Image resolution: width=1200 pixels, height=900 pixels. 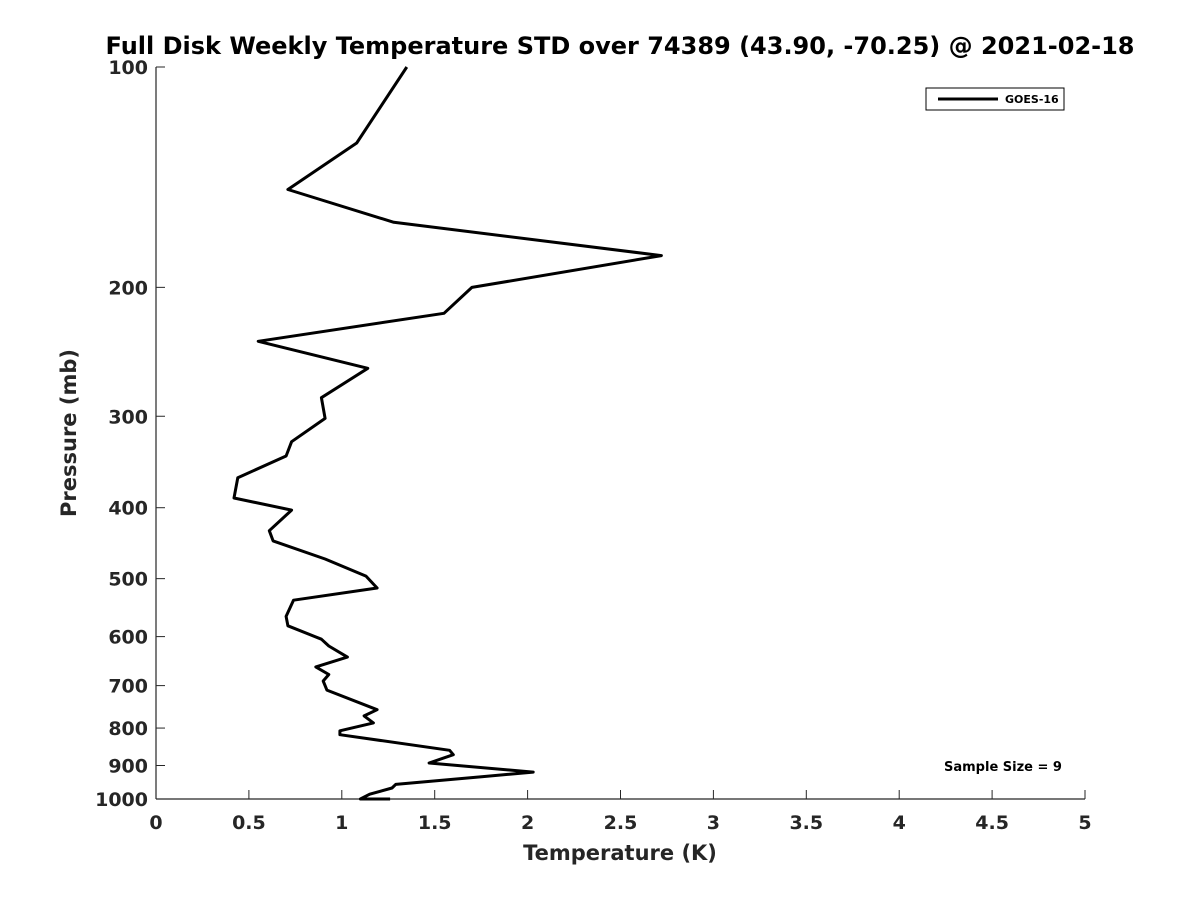 I want to click on y-tick-label: 700, so click(x=128, y=687).